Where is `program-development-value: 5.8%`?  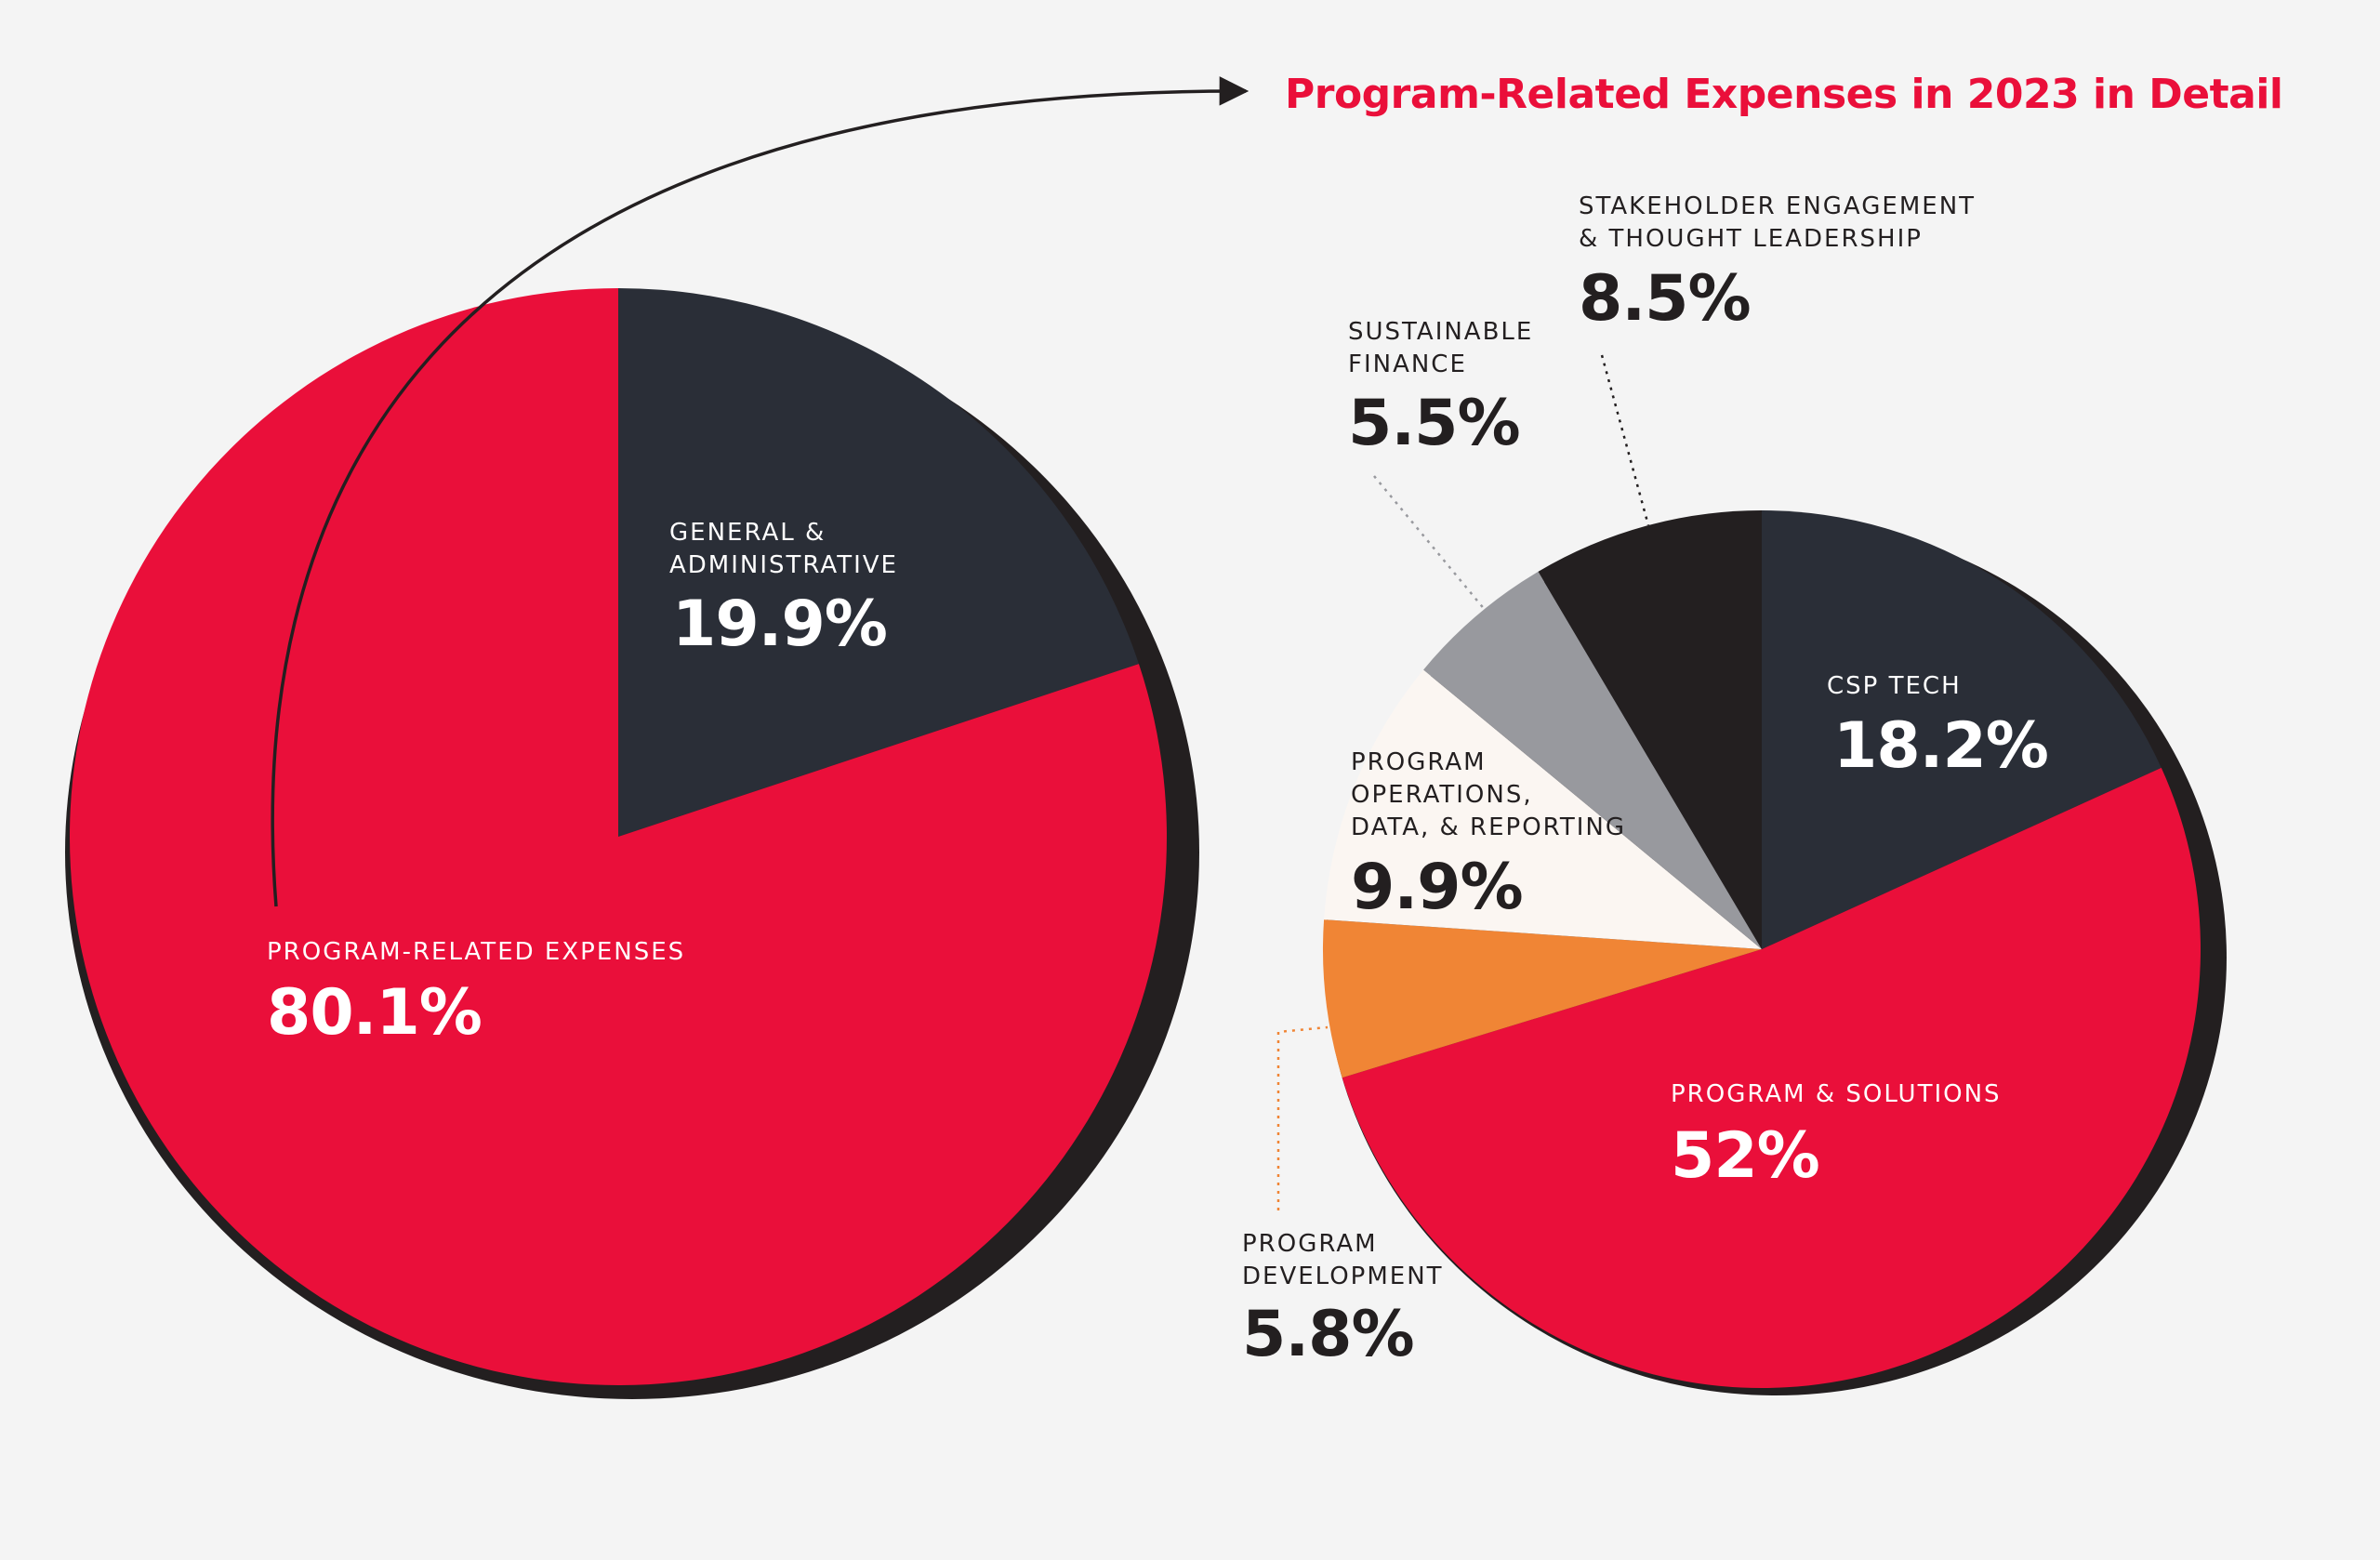 program-development-value: 5.8% is located at coordinates (1328, 1334).